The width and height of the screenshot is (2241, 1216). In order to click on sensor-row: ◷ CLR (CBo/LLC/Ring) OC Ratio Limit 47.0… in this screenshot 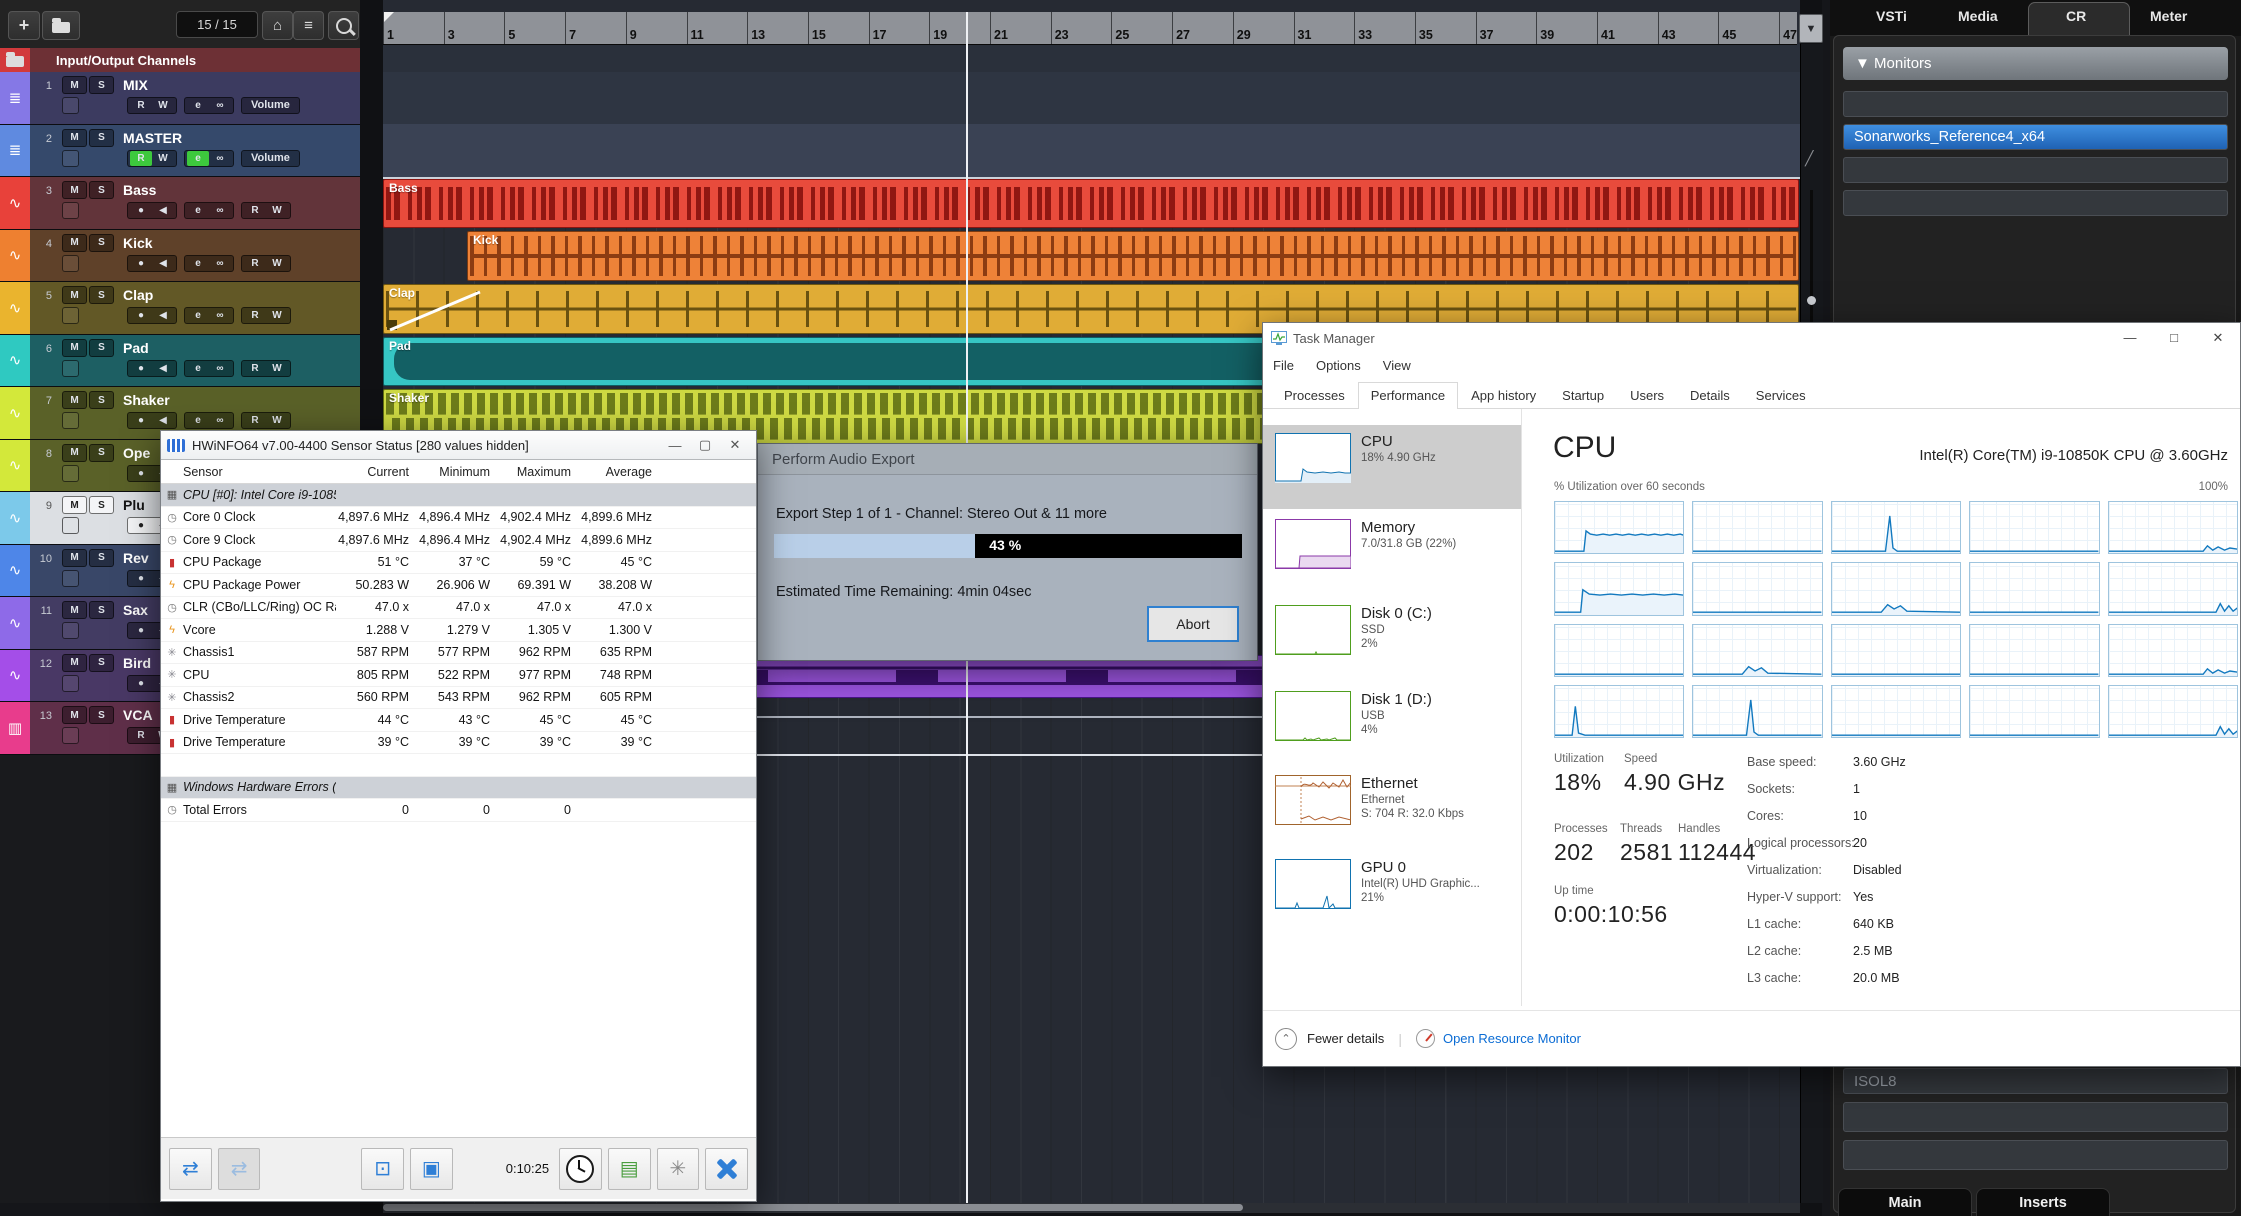, I will do `click(458, 608)`.